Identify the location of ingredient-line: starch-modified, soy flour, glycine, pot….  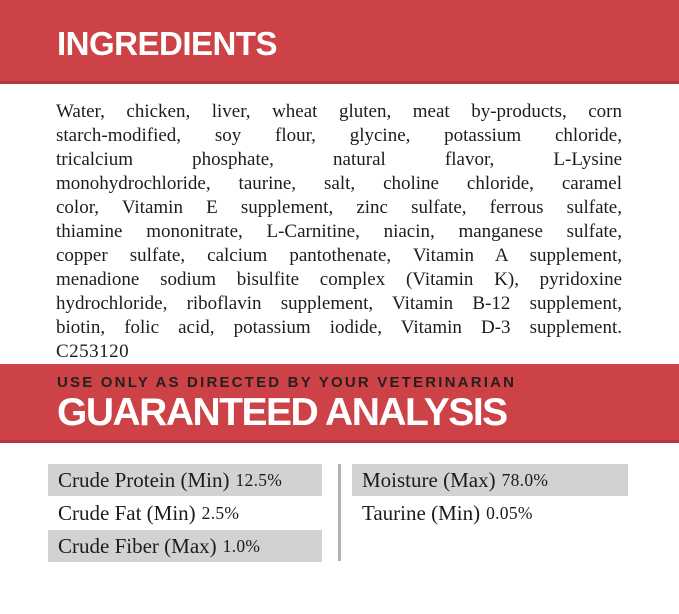
(339, 135).